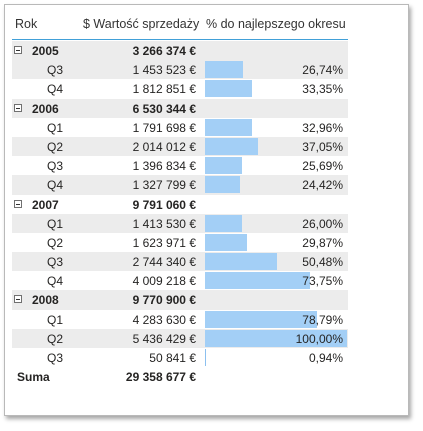 This screenshot has width=423, height=431. What do you see at coordinates (141, 24) in the screenshot?
I see `column-header-sales: $ Wartość sprzedaży` at bounding box center [141, 24].